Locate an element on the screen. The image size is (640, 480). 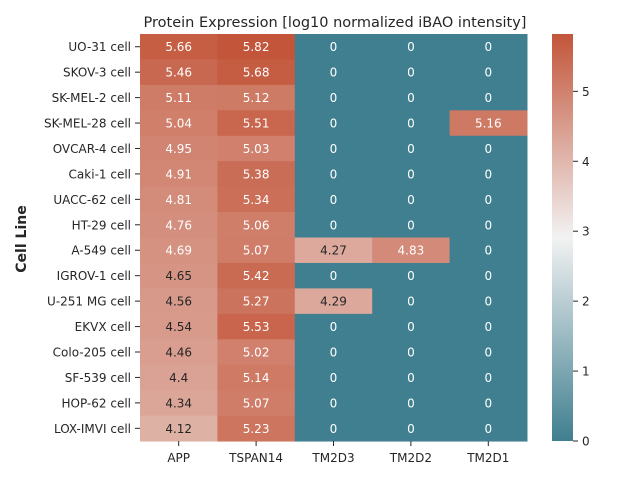
row-label: HT-29 cell is located at coordinates (101, 225).